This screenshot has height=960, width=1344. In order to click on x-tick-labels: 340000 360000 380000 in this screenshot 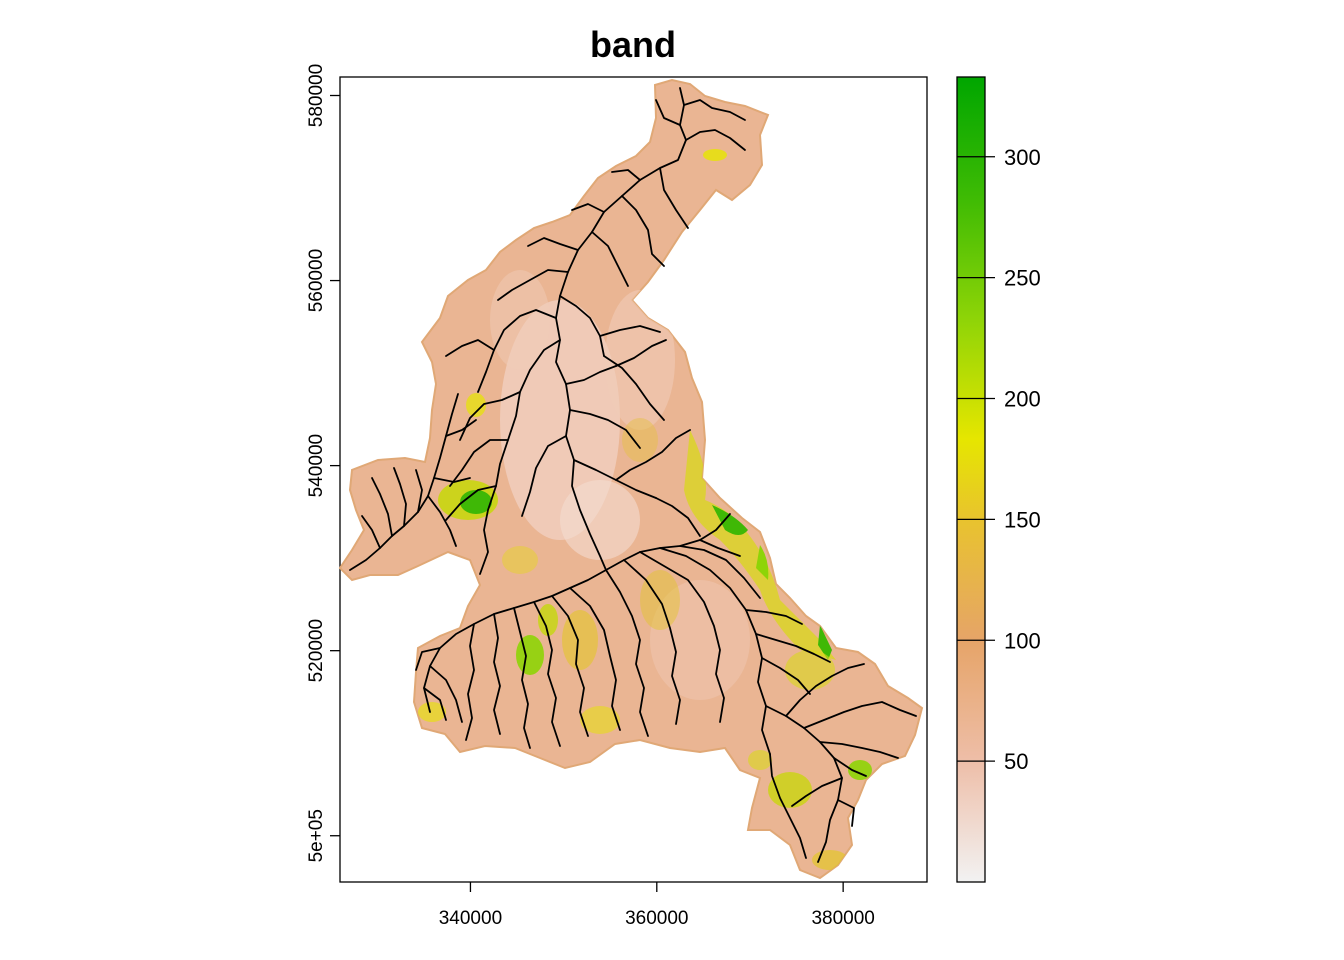, I will do `click(657, 918)`.